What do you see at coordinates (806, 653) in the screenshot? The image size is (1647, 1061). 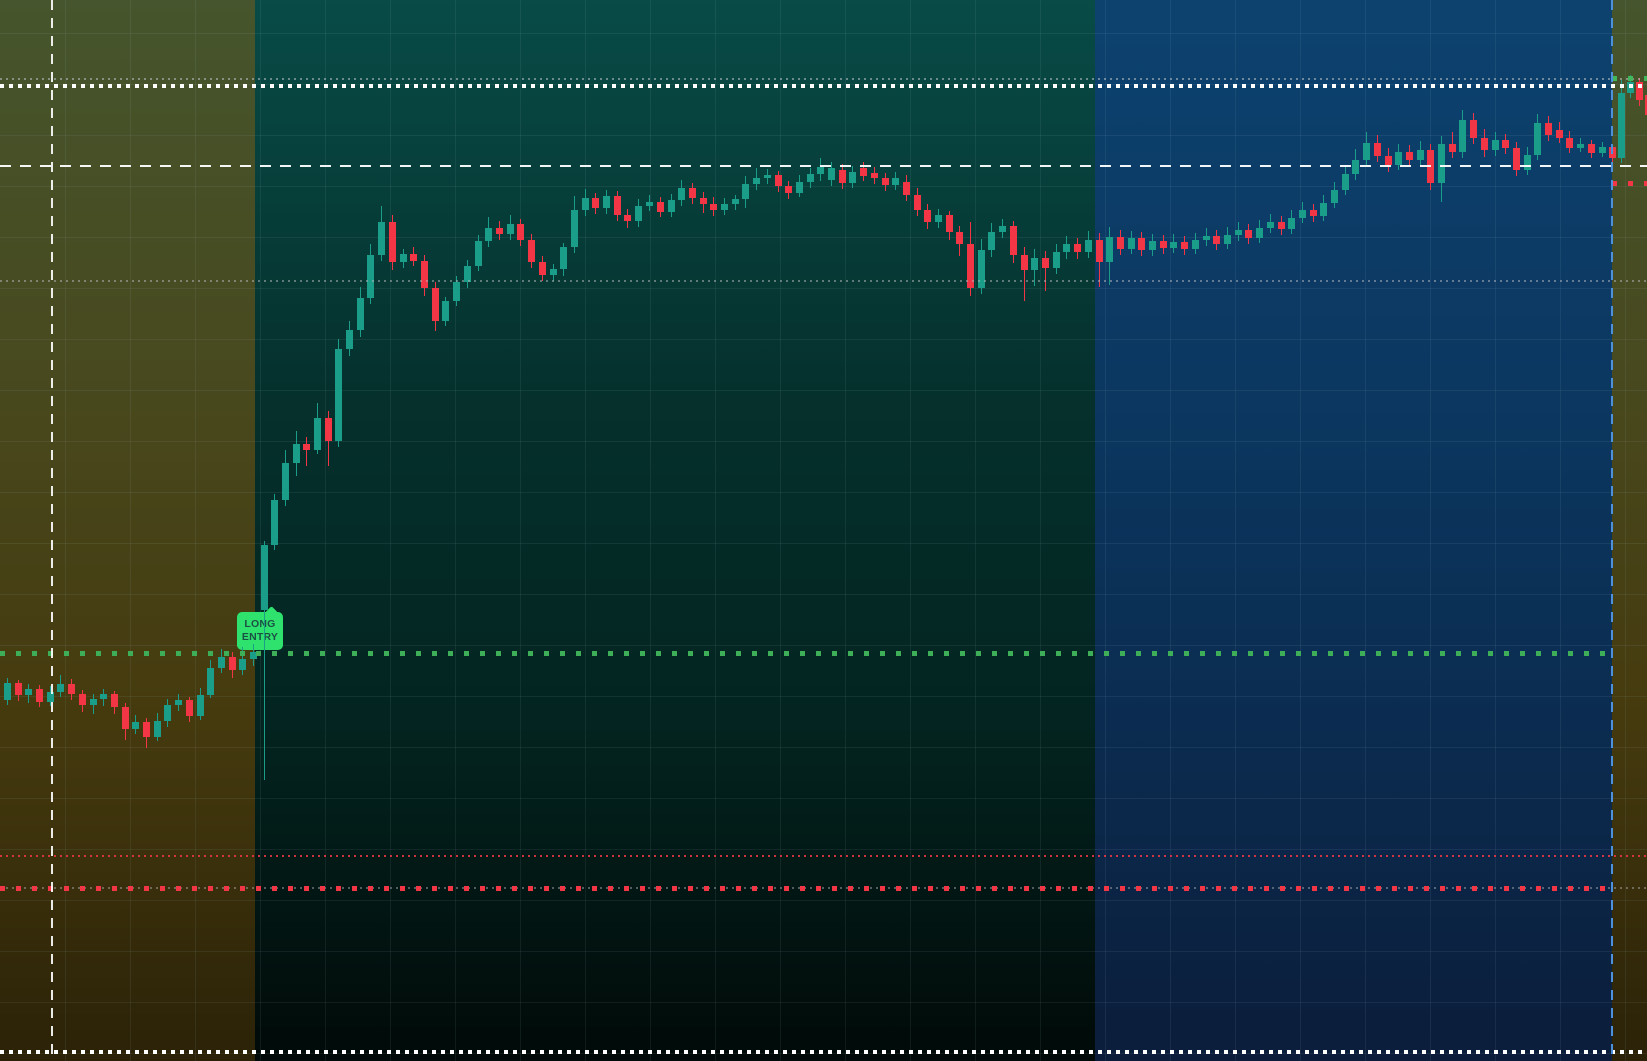 I see `entry-green-dotted-line` at bounding box center [806, 653].